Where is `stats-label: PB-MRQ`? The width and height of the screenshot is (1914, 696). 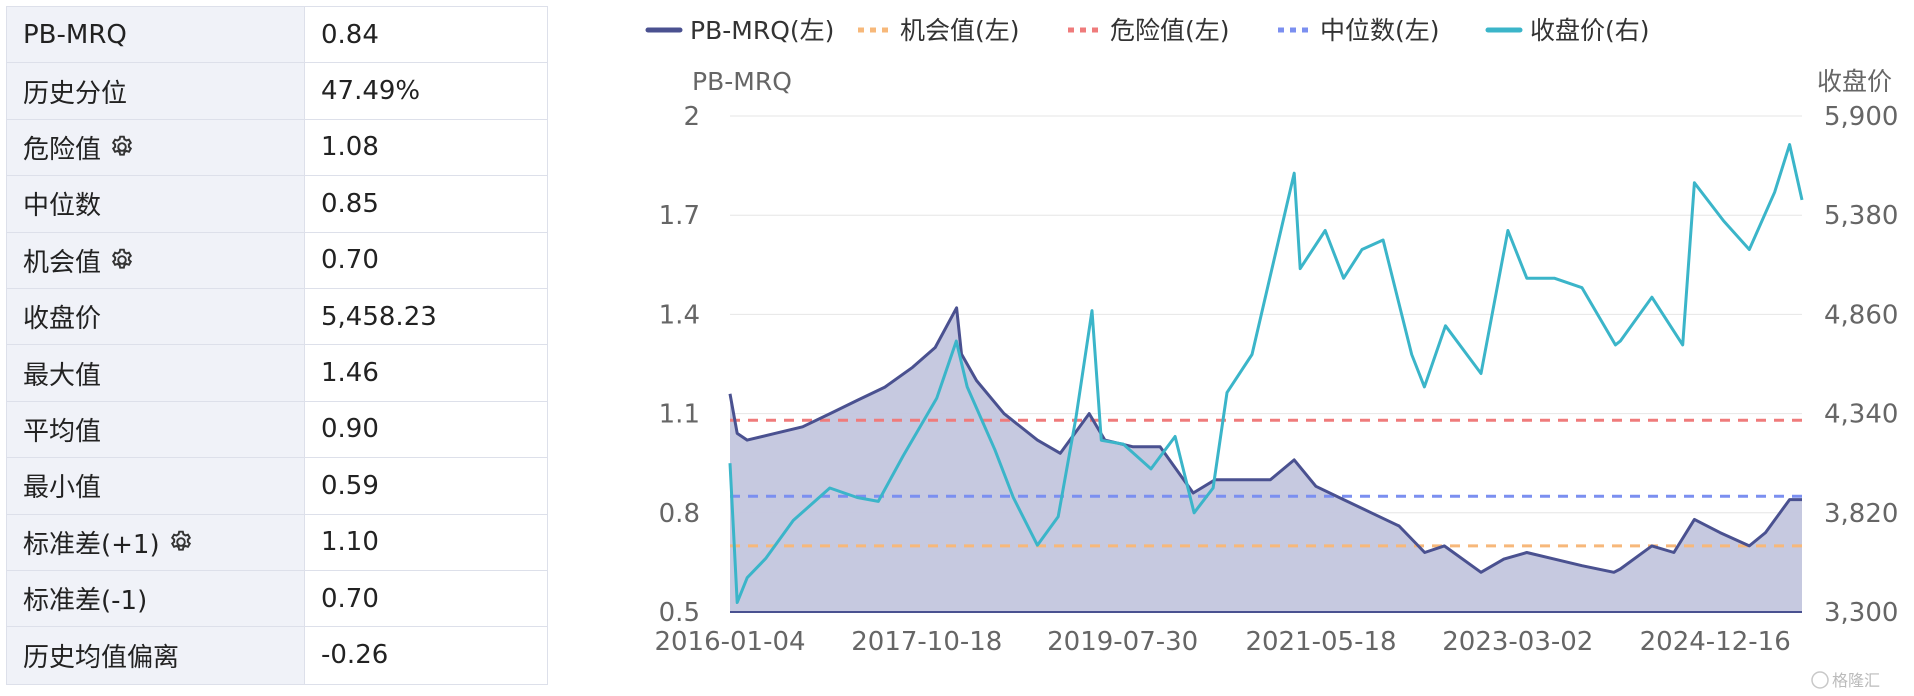
stats-label: PB-MRQ is located at coordinates (156, 35).